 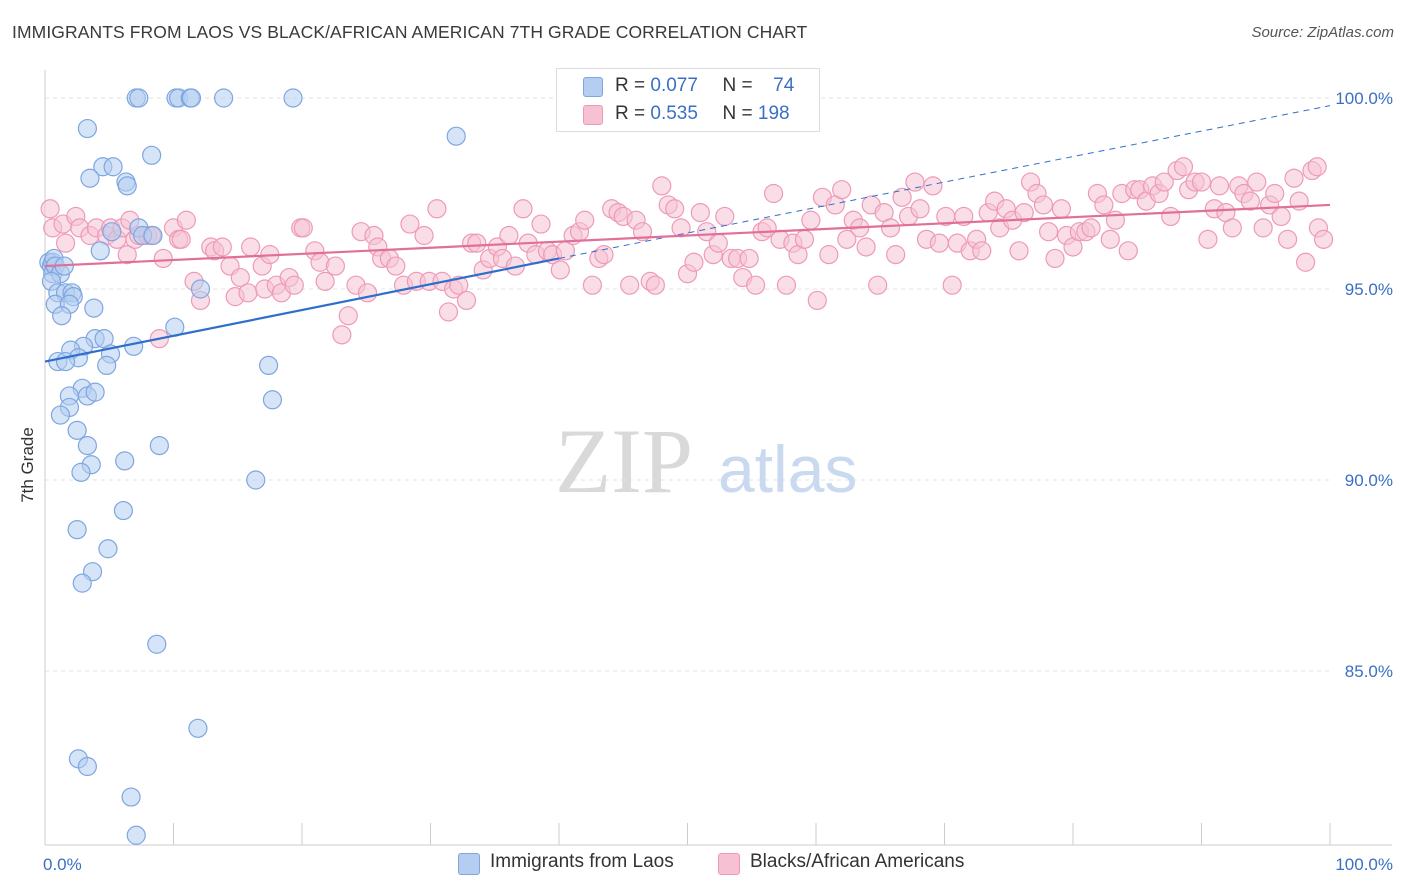 What do you see at coordinates (1369, 671) in the screenshot?
I see `y-tick-label: 85.0%` at bounding box center [1369, 671].